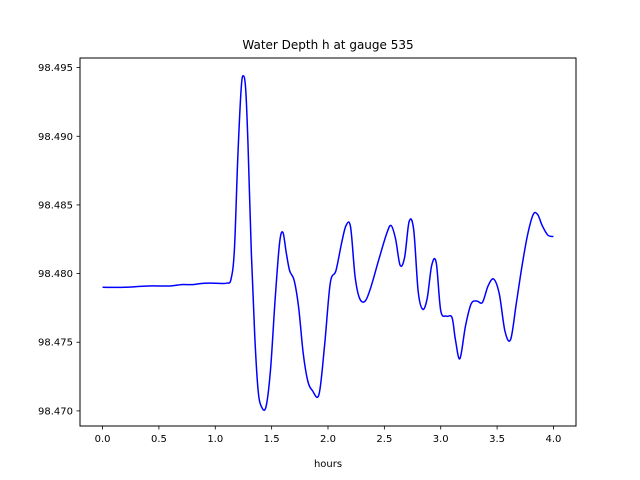 This screenshot has height=480, width=640. What do you see at coordinates (55, 411) in the screenshot?
I see `y-tick-label: 98.470` at bounding box center [55, 411].